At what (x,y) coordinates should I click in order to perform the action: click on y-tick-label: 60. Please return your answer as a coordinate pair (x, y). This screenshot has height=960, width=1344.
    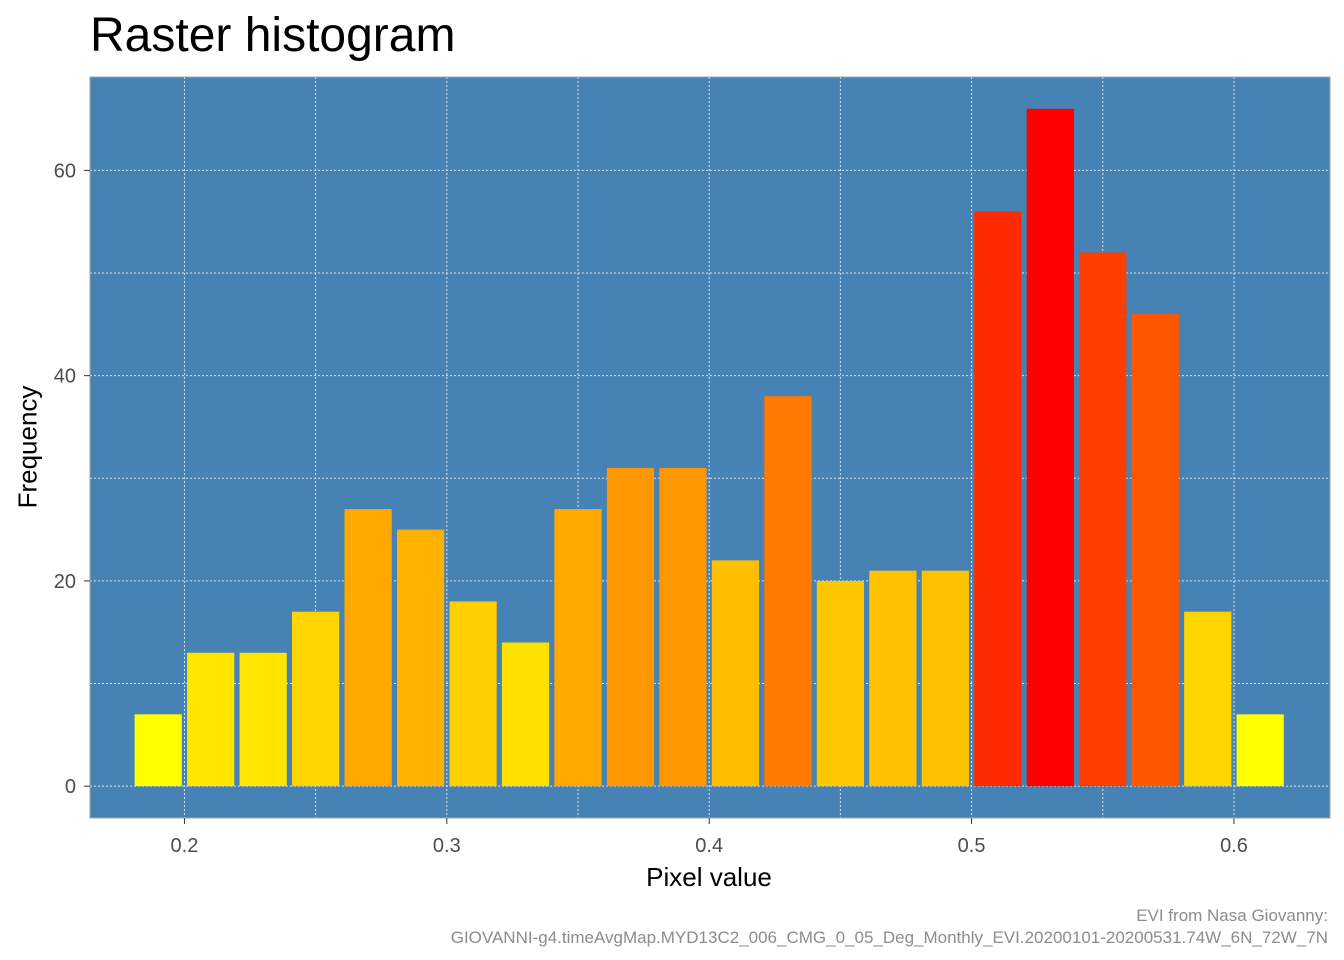
    Looking at the image, I should click on (65, 171).